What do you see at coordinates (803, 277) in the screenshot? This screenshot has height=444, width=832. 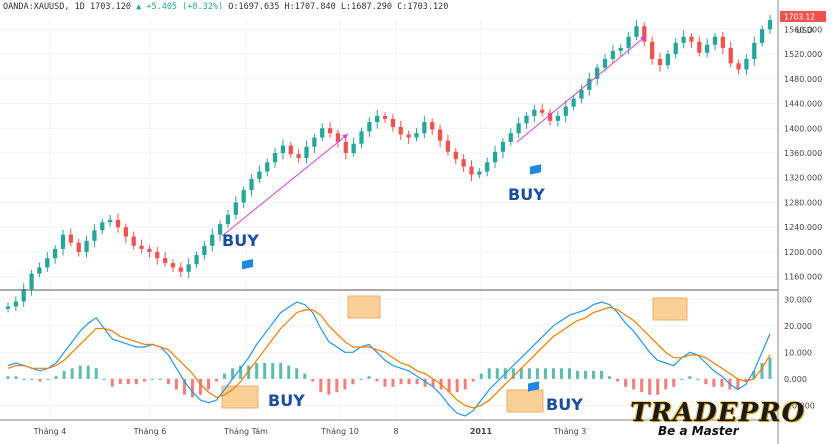 I see `price-tick-label: 1160.000` at bounding box center [803, 277].